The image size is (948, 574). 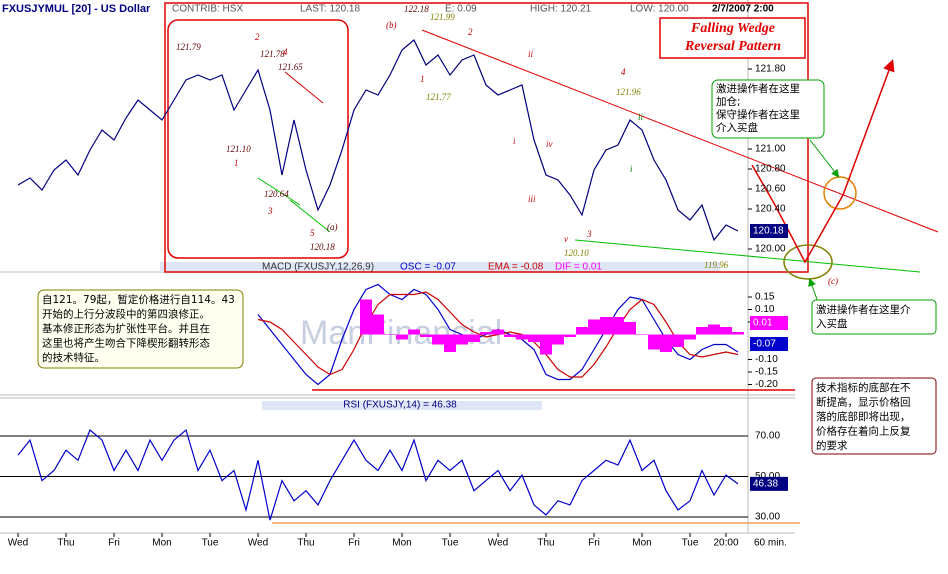 What do you see at coordinates (428, 267) in the screenshot?
I see `legend-label: OSC = -0.07` at bounding box center [428, 267].